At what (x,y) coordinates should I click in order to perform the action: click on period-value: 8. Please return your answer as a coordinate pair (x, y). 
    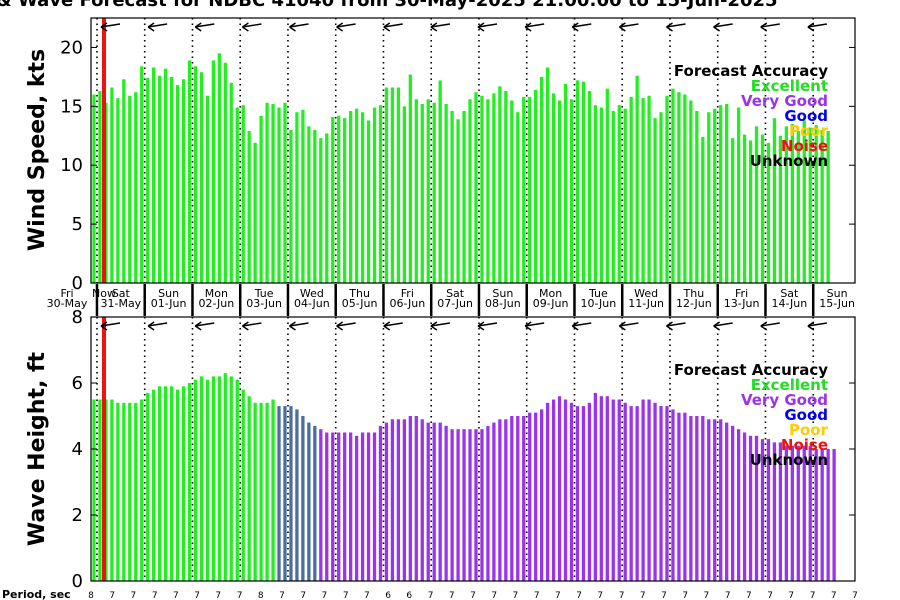
    Looking at the image, I should click on (91, 595).